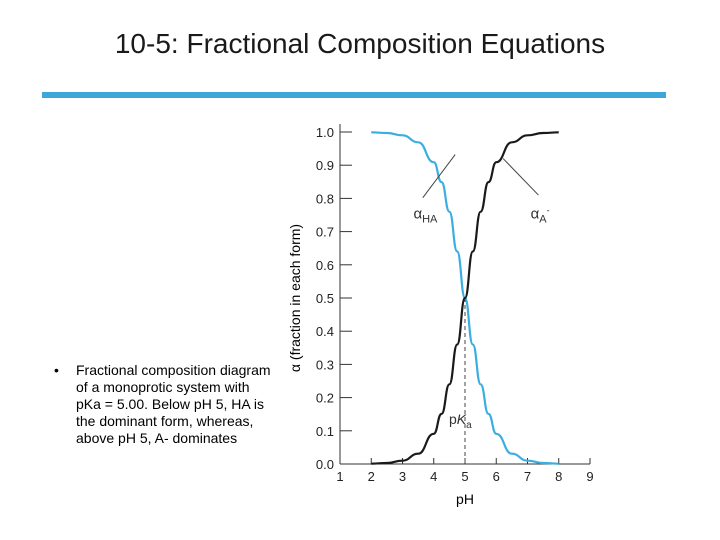 The height and width of the screenshot is (540, 720). I want to click on x-tick-label: 3, so click(402, 476).